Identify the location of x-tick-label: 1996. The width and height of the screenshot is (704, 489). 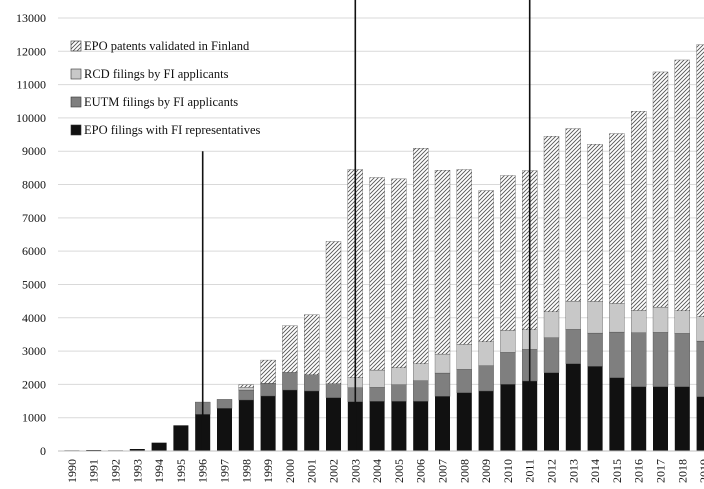
(203, 471).